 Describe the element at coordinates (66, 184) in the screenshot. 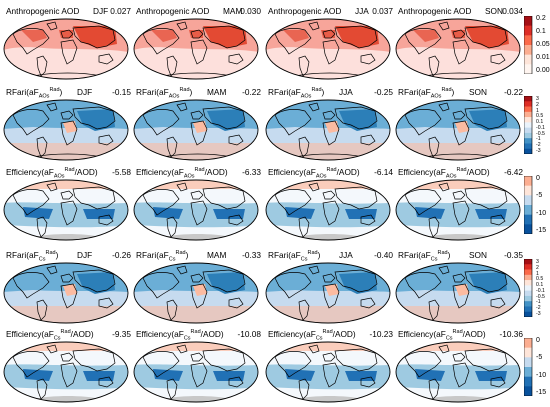

I see `arctic-positive` at that location.